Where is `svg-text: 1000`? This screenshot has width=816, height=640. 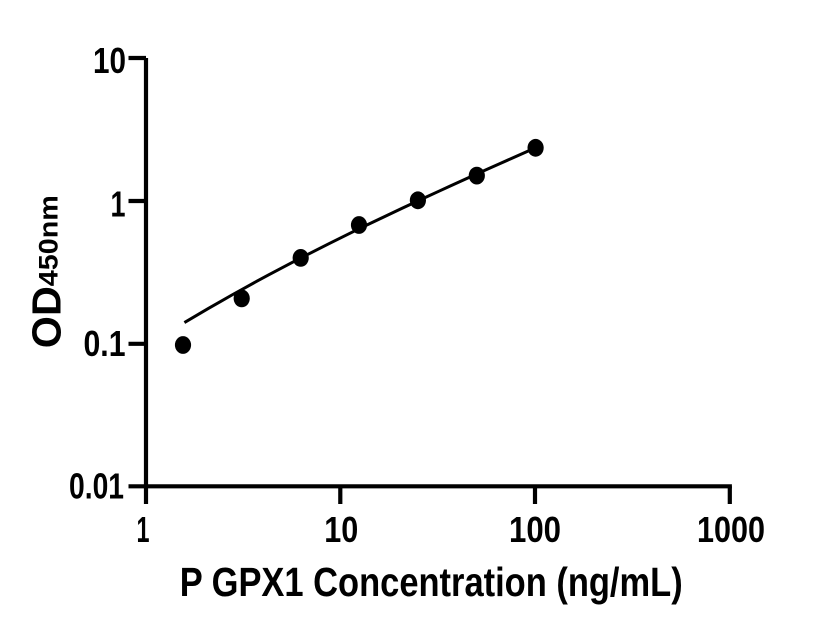 svg-text: 1000 is located at coordinates (731, 529).